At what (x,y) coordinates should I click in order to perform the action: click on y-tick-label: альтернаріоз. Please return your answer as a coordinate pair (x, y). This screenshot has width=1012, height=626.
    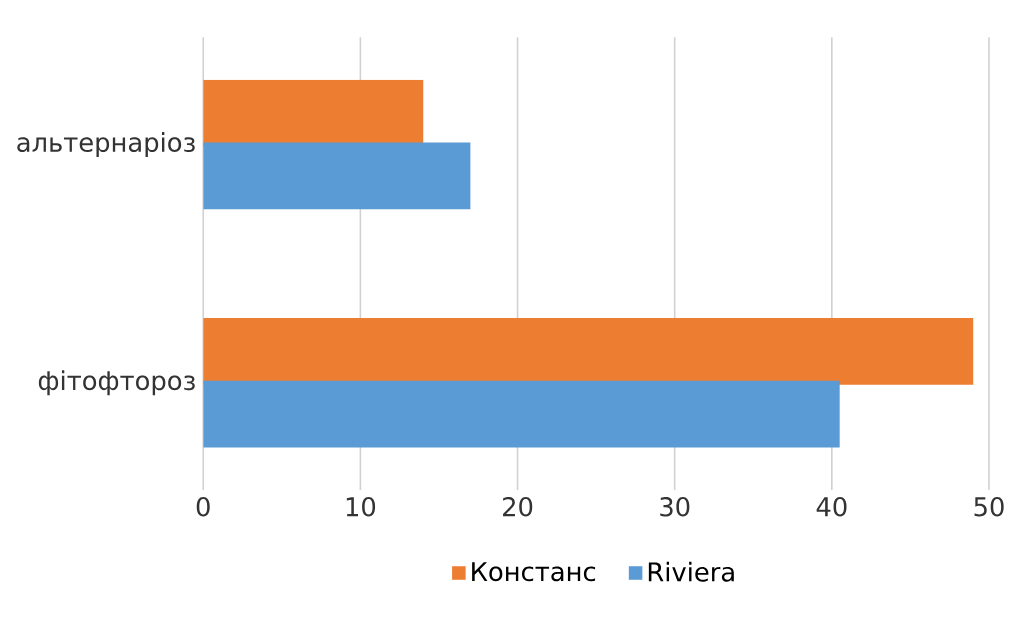
    Looking at the image, I should click on (106, 145).